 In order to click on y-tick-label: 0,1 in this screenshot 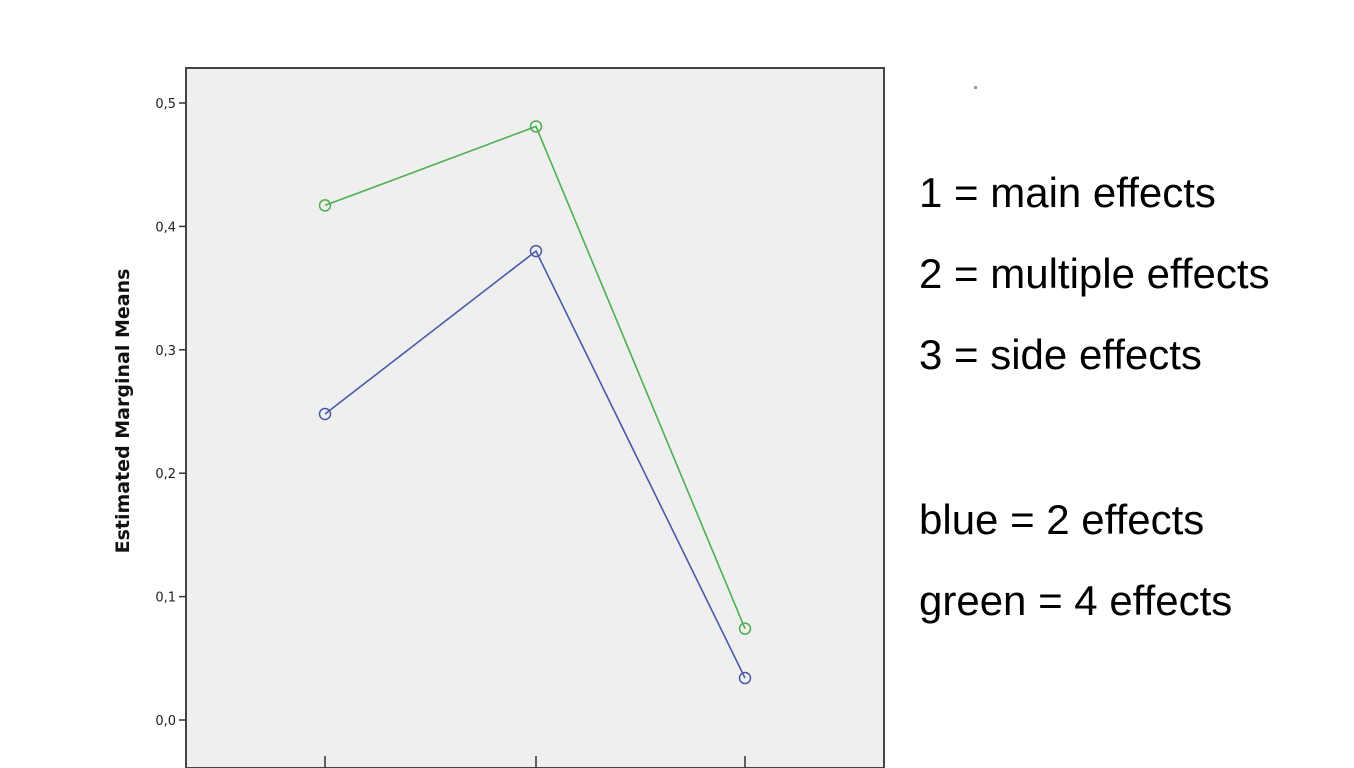, I will do `click(165, 598)`.